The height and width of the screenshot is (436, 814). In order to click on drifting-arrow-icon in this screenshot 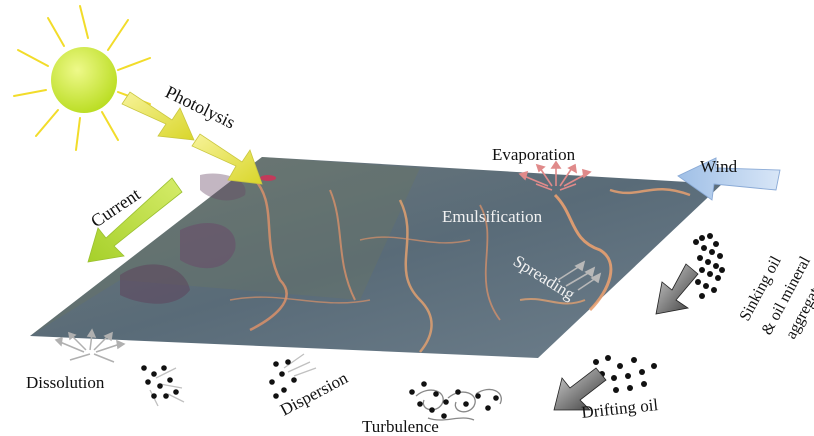, I will do `click(580, 389)`.